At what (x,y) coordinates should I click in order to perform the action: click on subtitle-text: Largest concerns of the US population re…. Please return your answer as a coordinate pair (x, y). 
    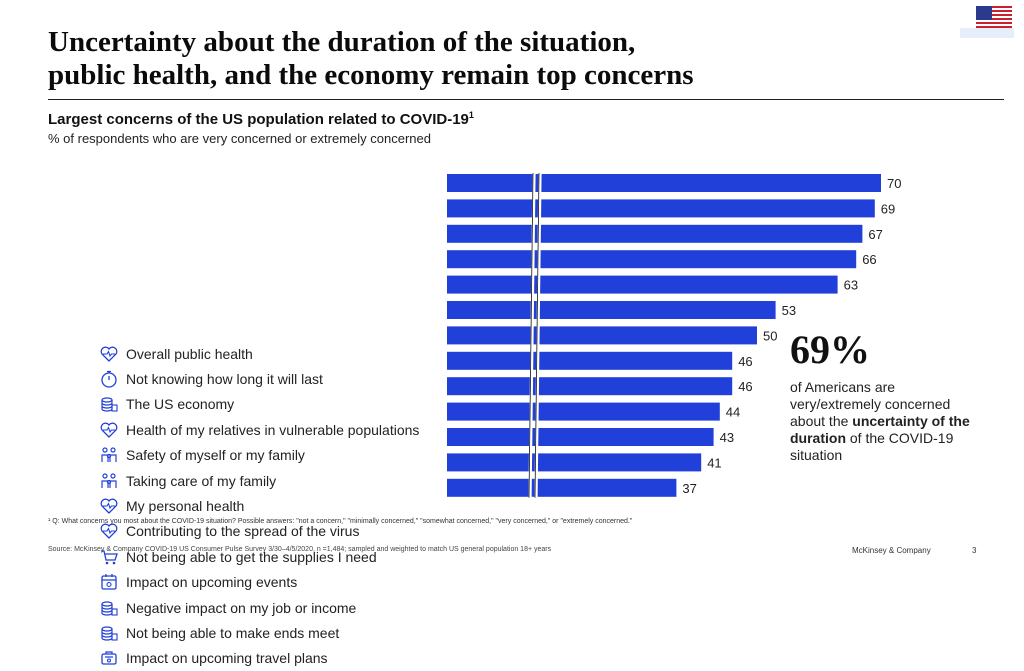
    Looking at the image, I should click on (258, 119).